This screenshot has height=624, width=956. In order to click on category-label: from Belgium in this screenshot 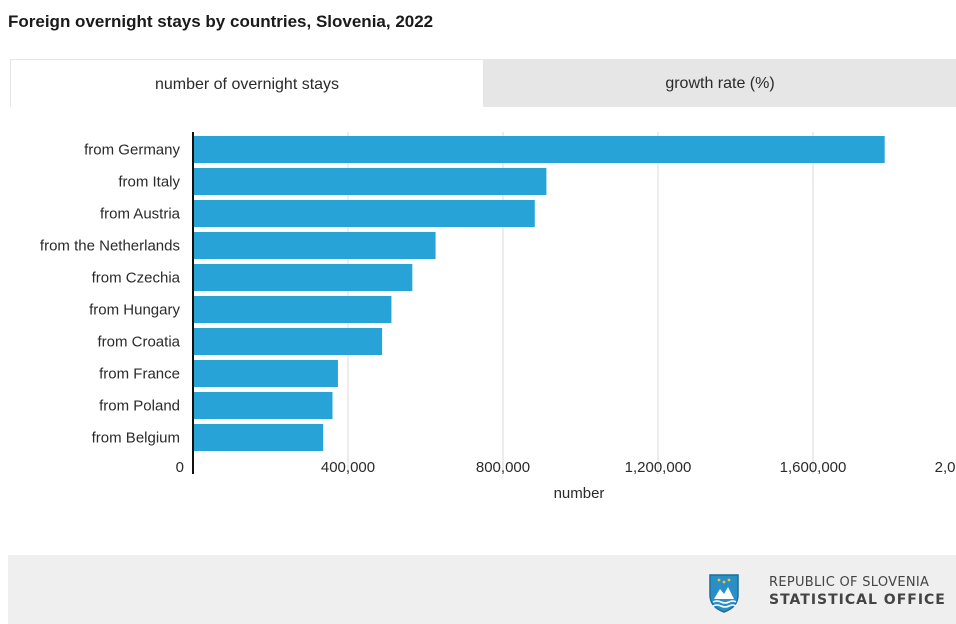, I will do `click(136, 438)`.